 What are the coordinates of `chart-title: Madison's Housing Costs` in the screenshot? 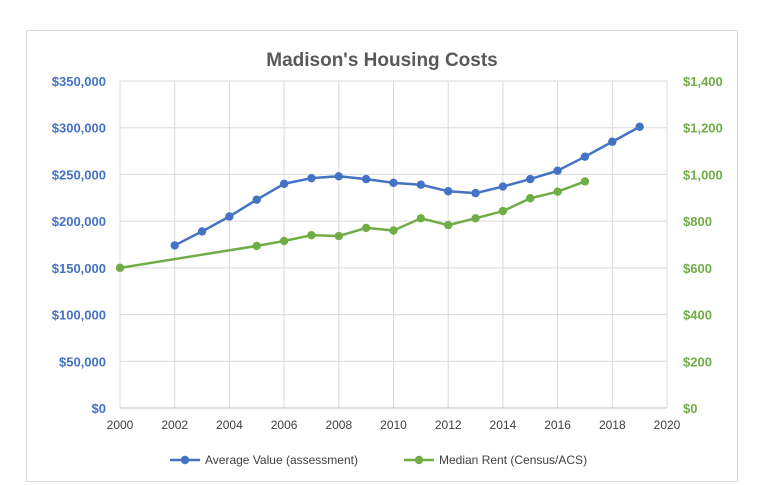 It's located at (381, 60).